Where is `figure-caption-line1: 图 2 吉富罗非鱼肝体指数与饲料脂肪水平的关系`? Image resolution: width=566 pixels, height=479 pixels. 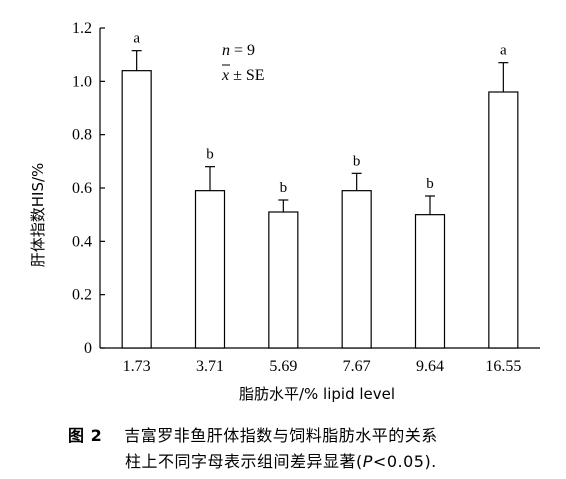 figure-caption-line1: 图 2 吉富罗非鱼肝体指数与饲料脂肪水平的关系 is located at coordinates (313, 434).